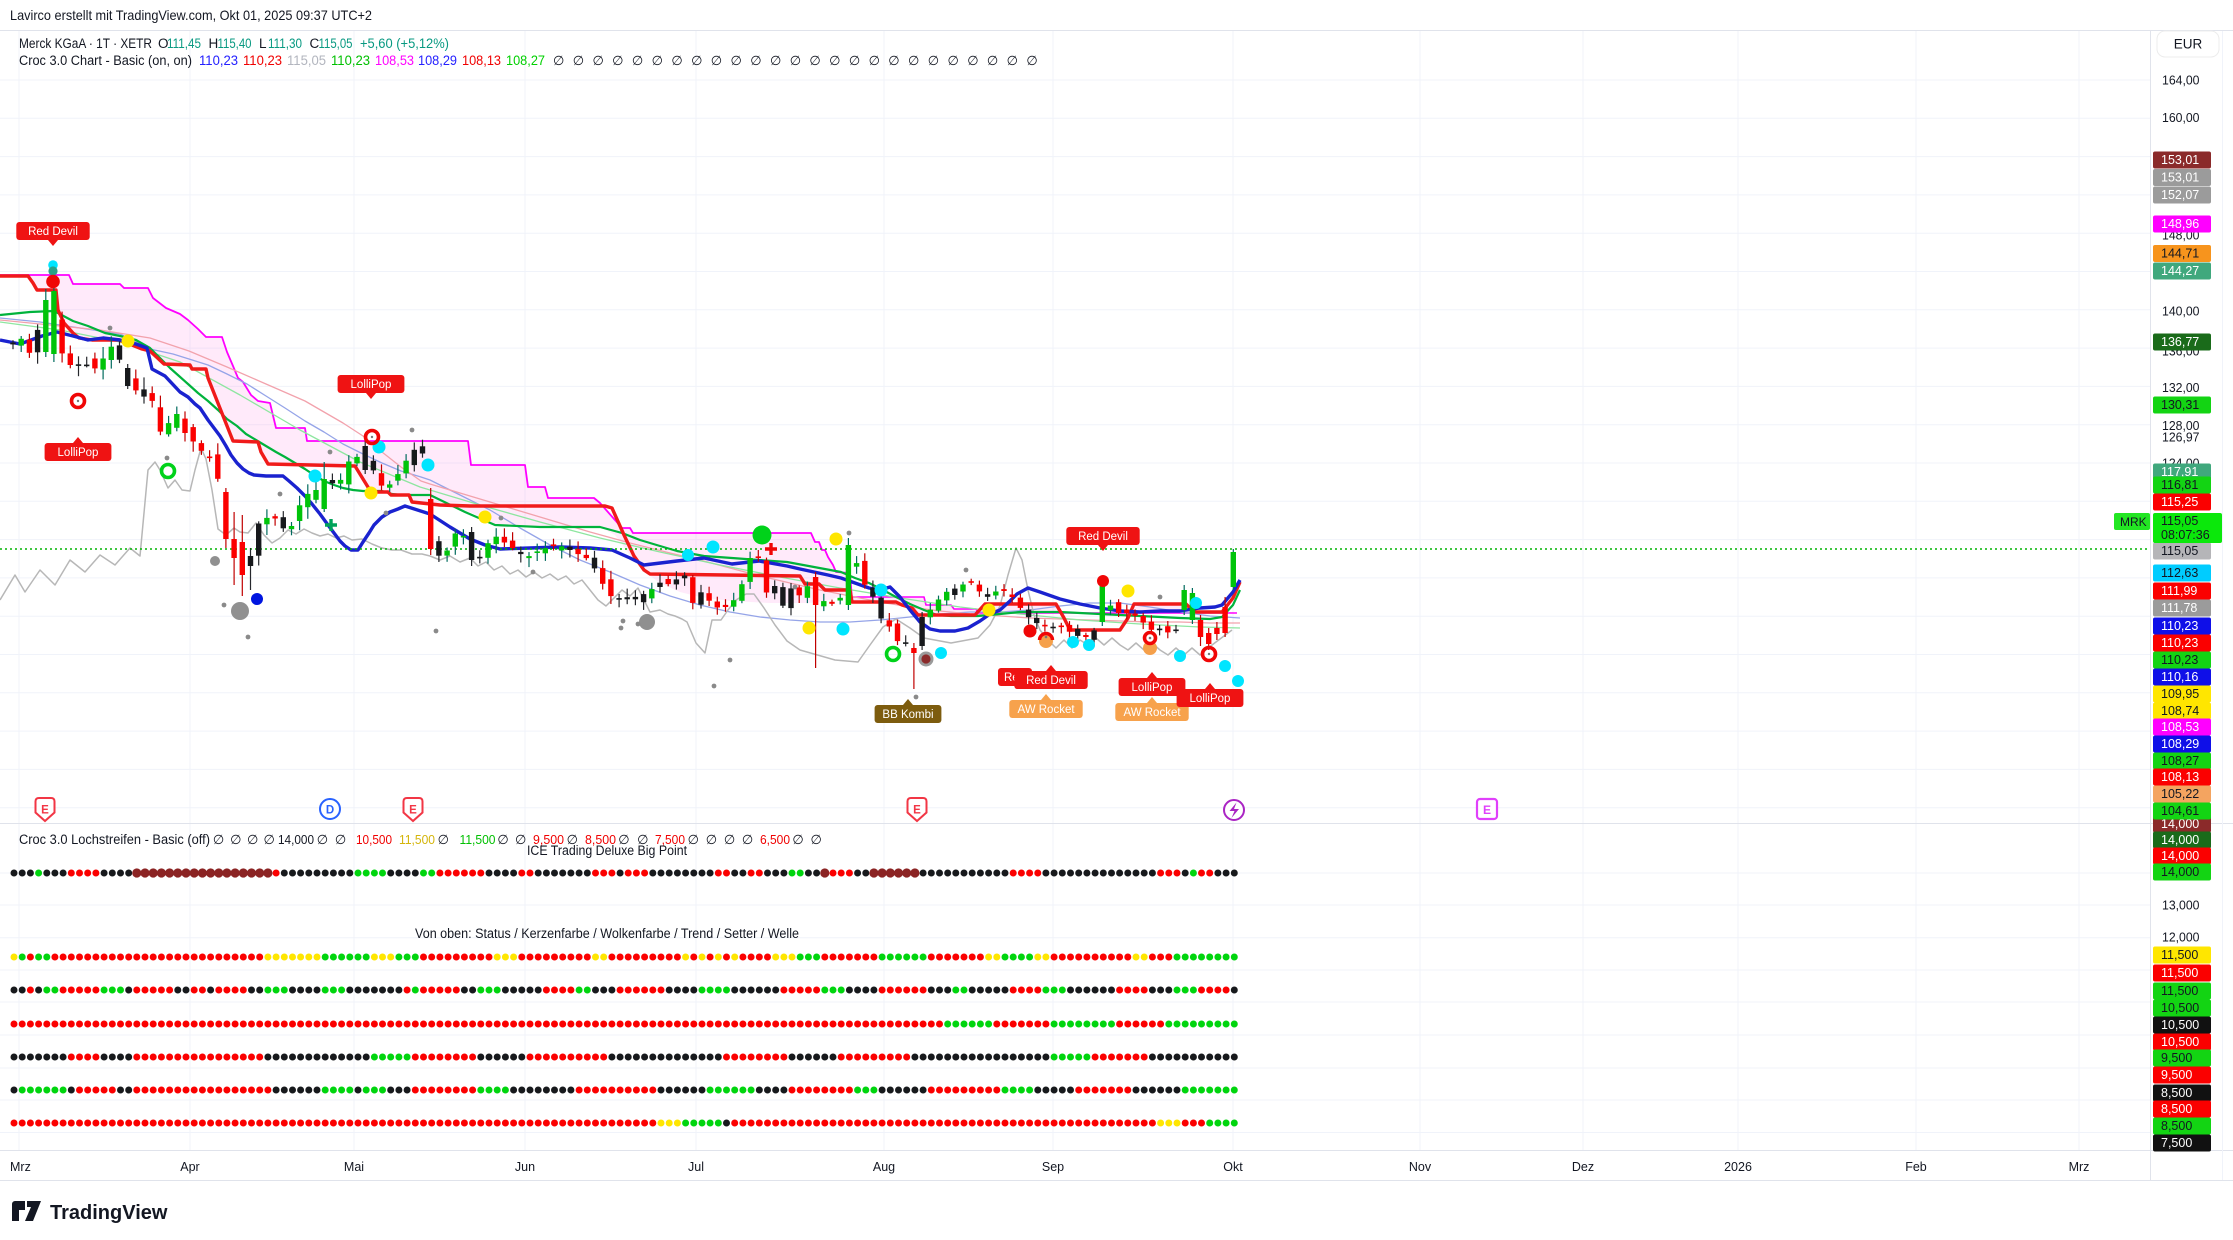  I want to click on svg-text: TradingView, so click(109, 1213).